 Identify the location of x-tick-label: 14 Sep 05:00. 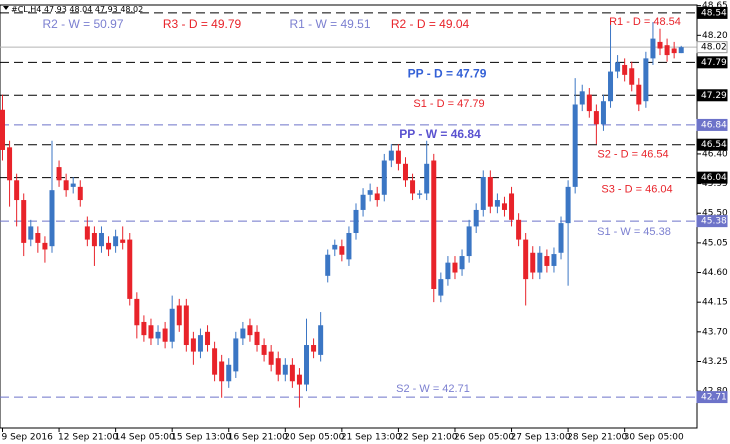
(145, 438).